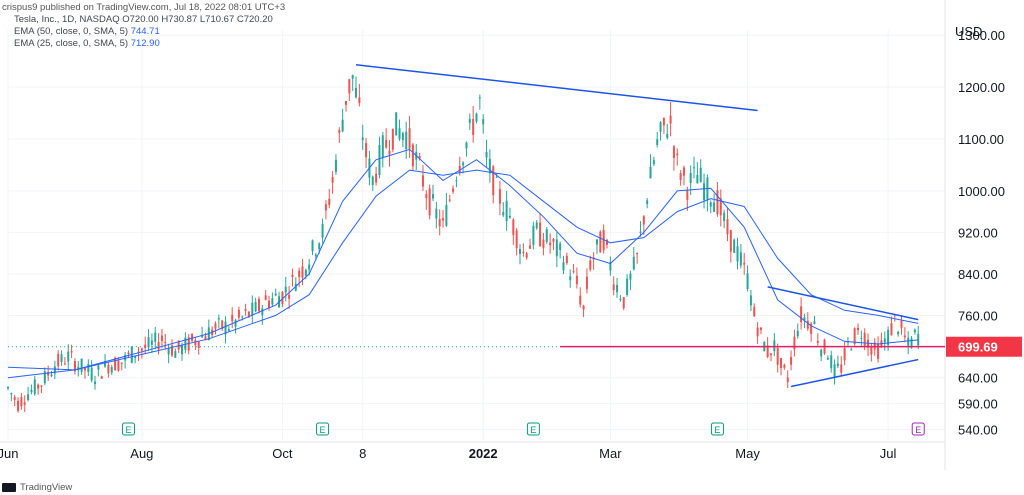 Image resolution: width=1024 pixels, height=495 pixels. What do you see at coordinates (747, 453) in the screenshot?
I see `x-tick-label: May` at bounding box center [747, 453].